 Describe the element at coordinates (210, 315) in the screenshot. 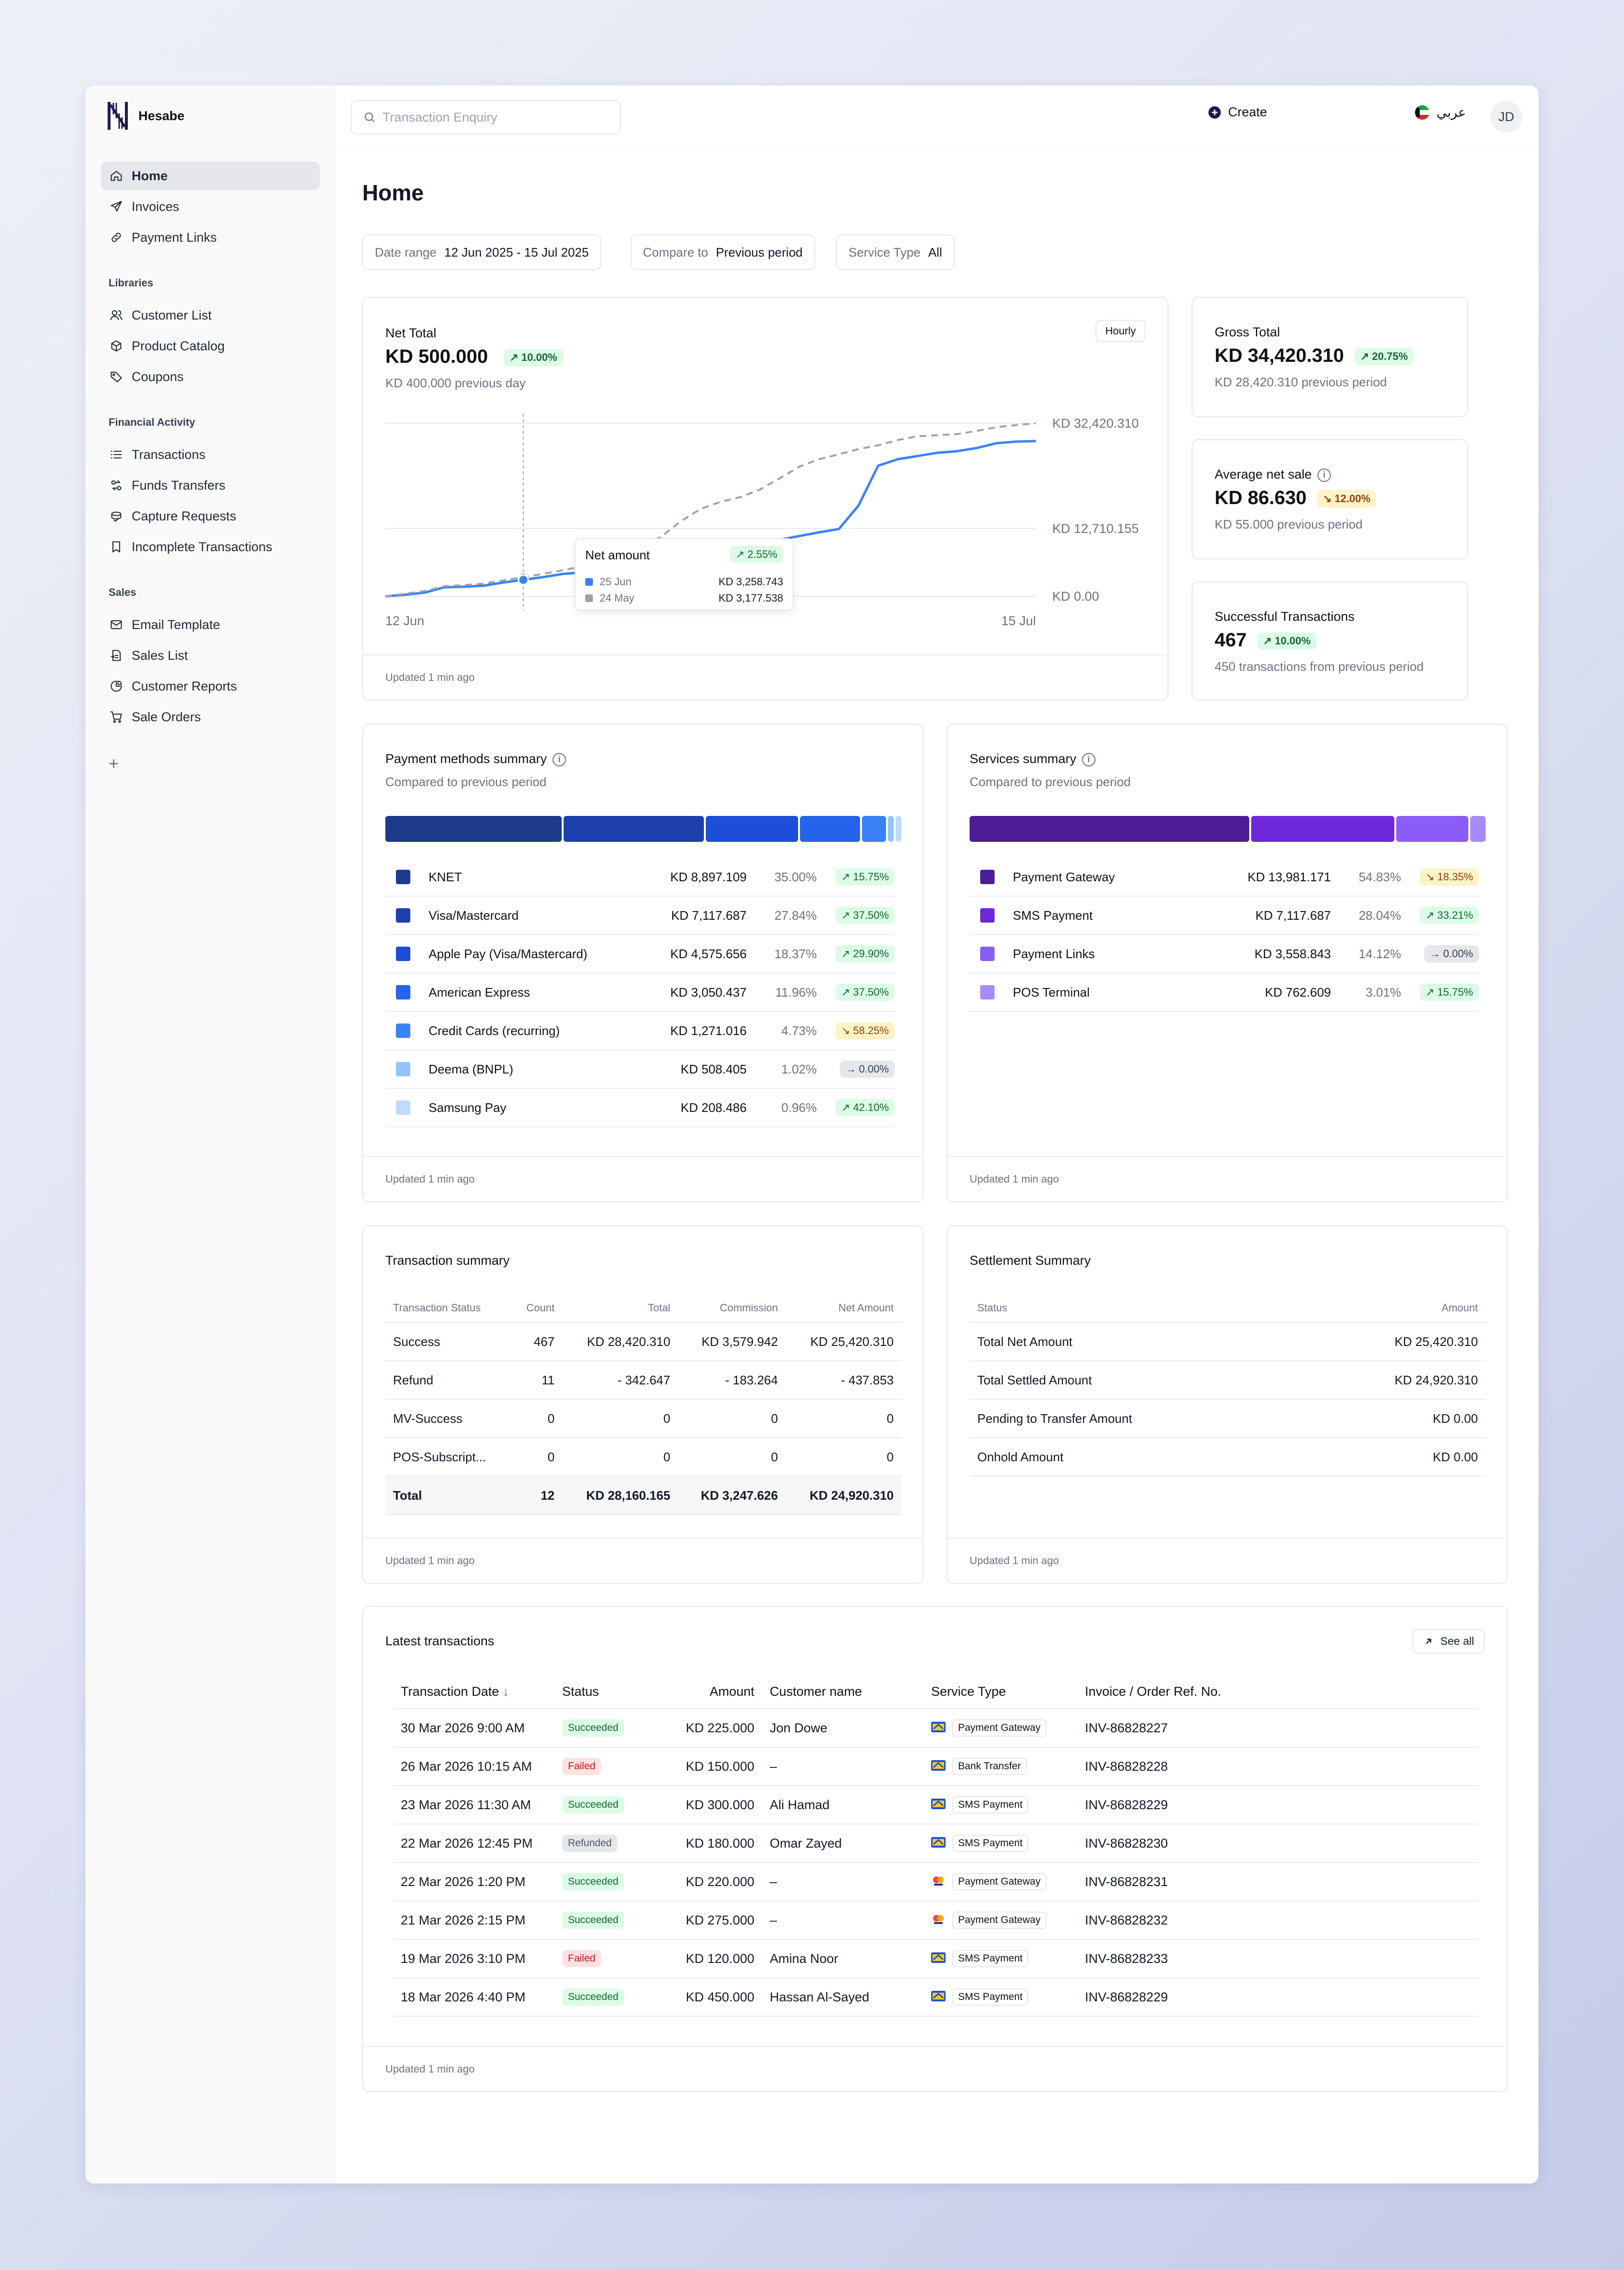

I see `sidebar-item-customer-list: Customer List` at that location.